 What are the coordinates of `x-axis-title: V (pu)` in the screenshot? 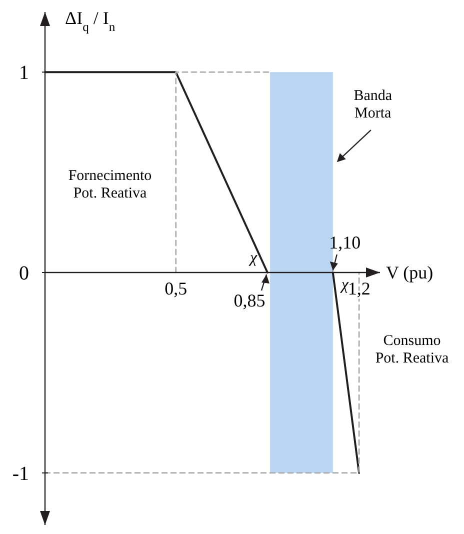 It's located at (410, 272).